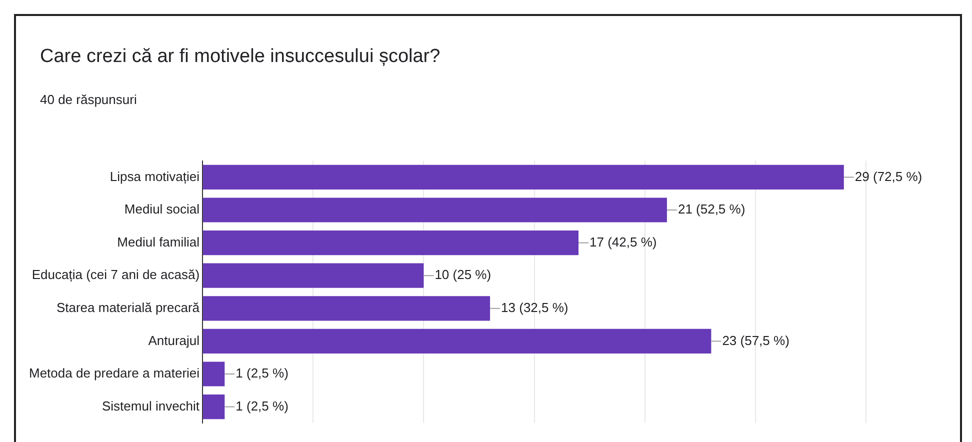 This screenshot has height=442, width=972. Describe the element at coordinates (888, 176) in the screenshot. I see `data-label: 29 (72,5 %)` at that location.